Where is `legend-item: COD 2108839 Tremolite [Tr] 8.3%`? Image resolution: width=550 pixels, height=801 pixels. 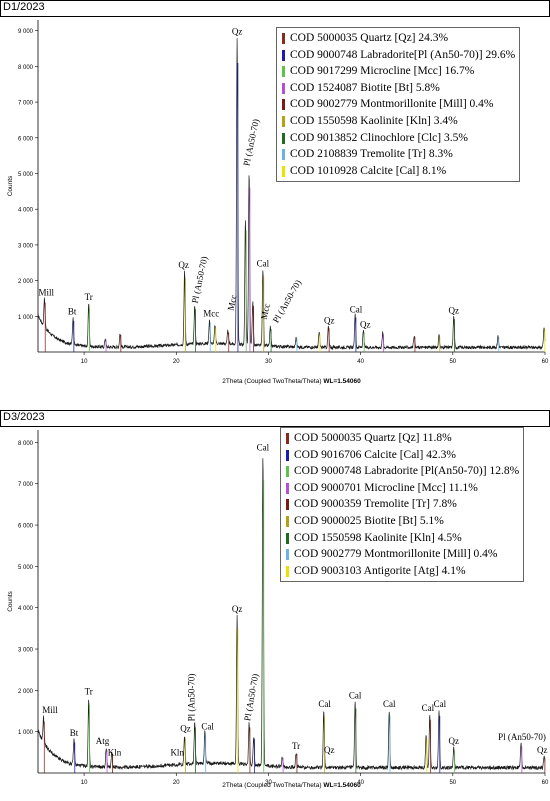 legend-item: COD 2108839 Tremolite [Tr] 8.3% is located at coordinates (398, 154).